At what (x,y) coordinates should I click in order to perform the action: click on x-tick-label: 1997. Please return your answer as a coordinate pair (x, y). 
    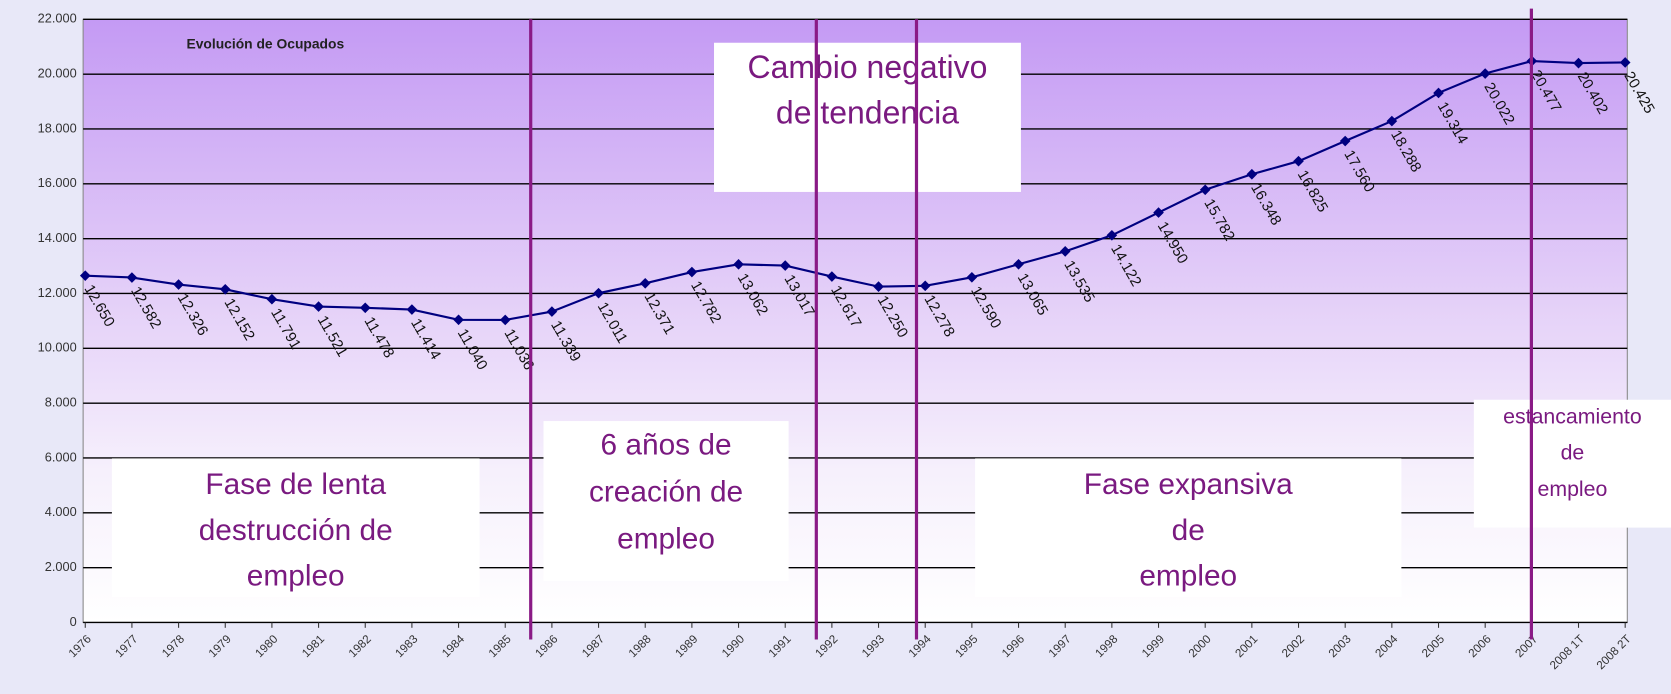
    Looking at the image, I should click on (1060, 647).